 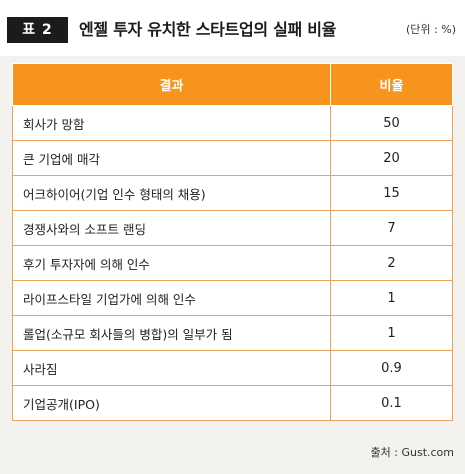 I want to click on ratio-cell: 0.9, so click(x=391, y=368).